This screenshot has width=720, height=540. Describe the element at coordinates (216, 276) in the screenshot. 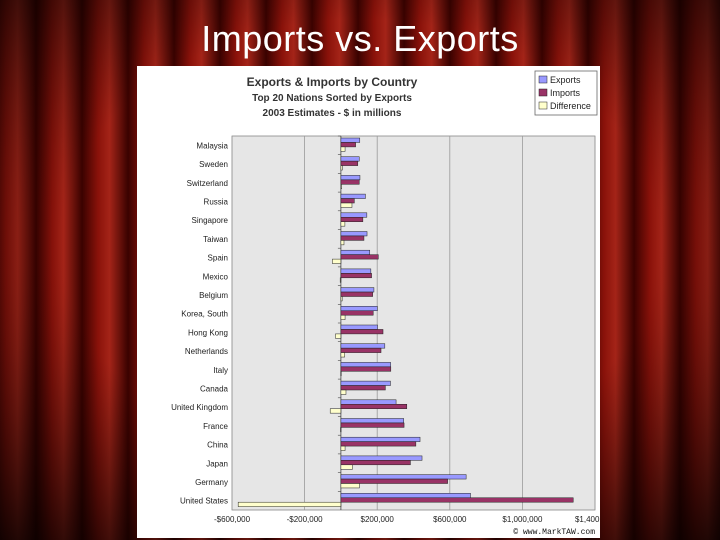

I see `category-label: Mexico` at that location.